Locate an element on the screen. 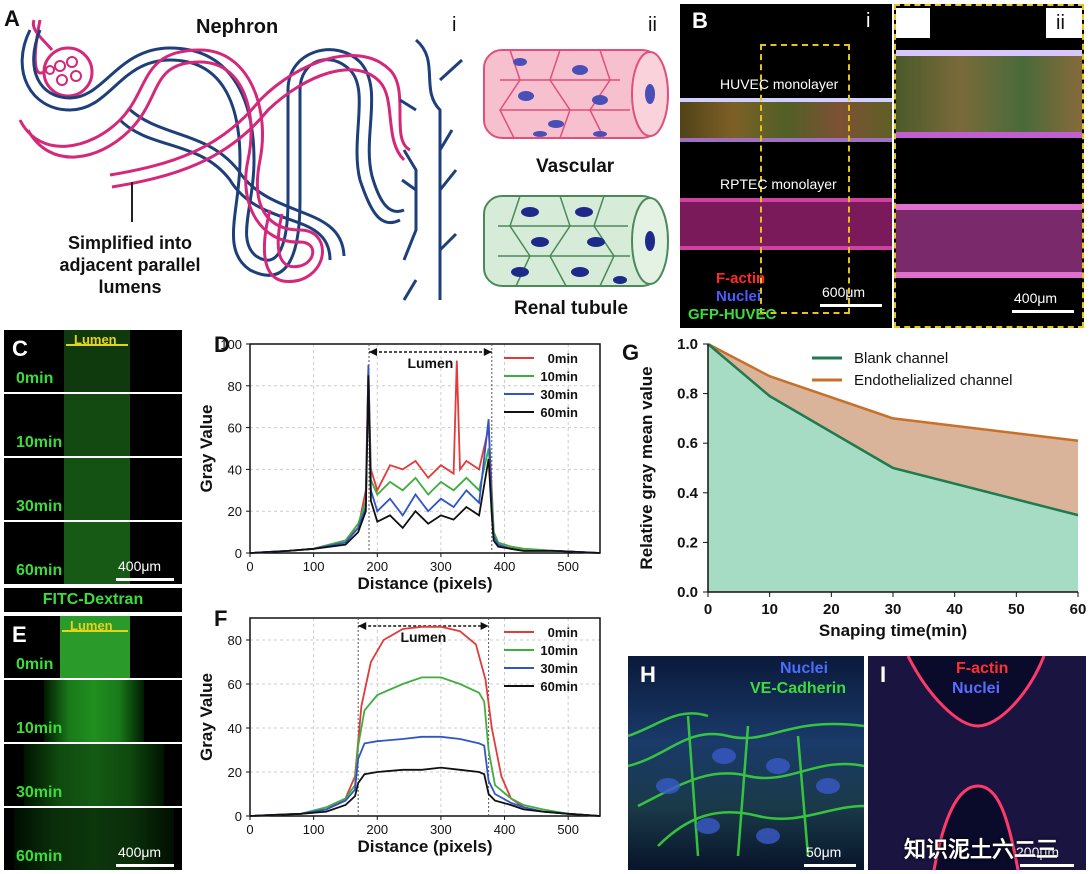 The image size is (1092, 874). x-tick-label: 300 is located at coordinates (441, 566).